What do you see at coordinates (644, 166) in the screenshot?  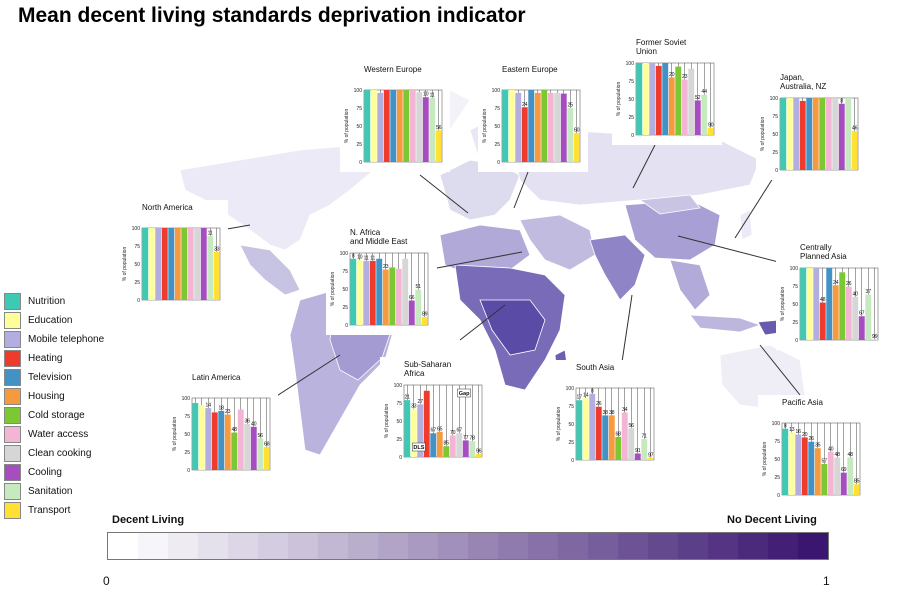 I see `leader-former-soviet` at bounding box center [644, 166].